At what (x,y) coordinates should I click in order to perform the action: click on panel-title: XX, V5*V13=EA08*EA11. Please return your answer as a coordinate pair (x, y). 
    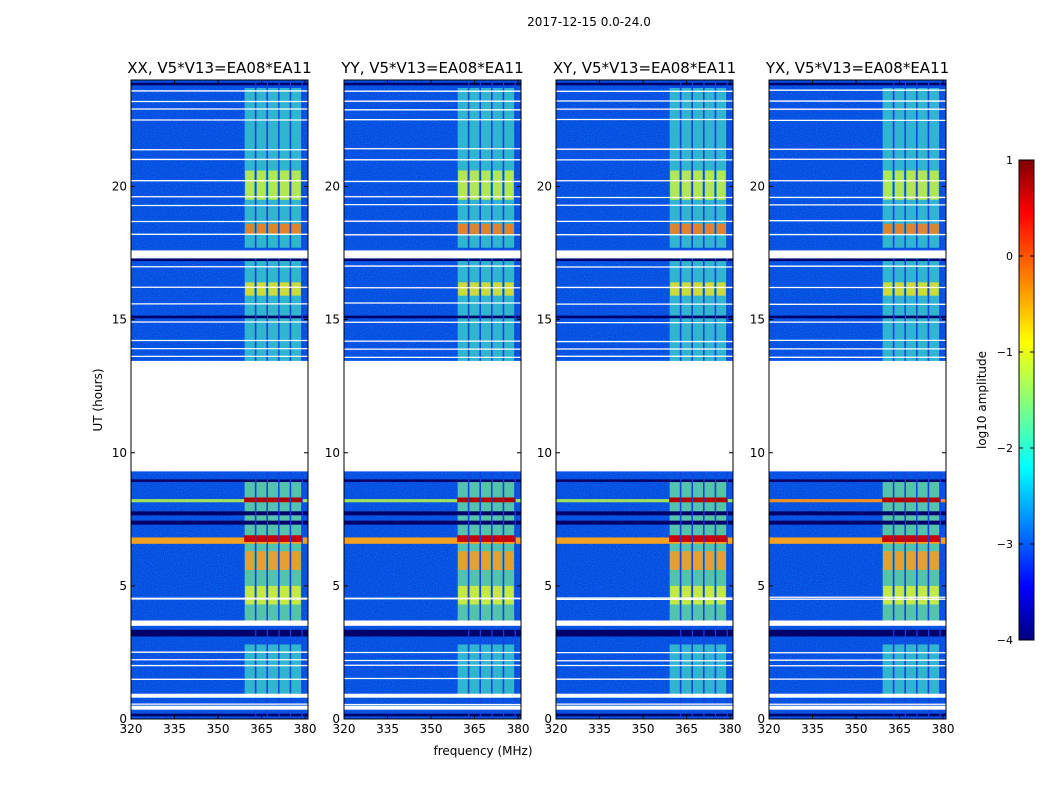
    Looking at the image, I should click on (219, 68).